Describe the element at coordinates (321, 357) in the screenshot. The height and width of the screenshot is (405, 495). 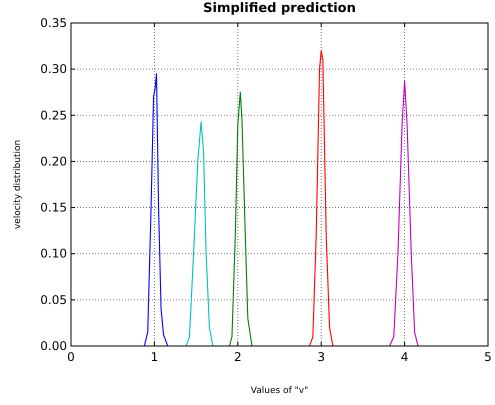
I see `x-tick-label: 3` at that location.